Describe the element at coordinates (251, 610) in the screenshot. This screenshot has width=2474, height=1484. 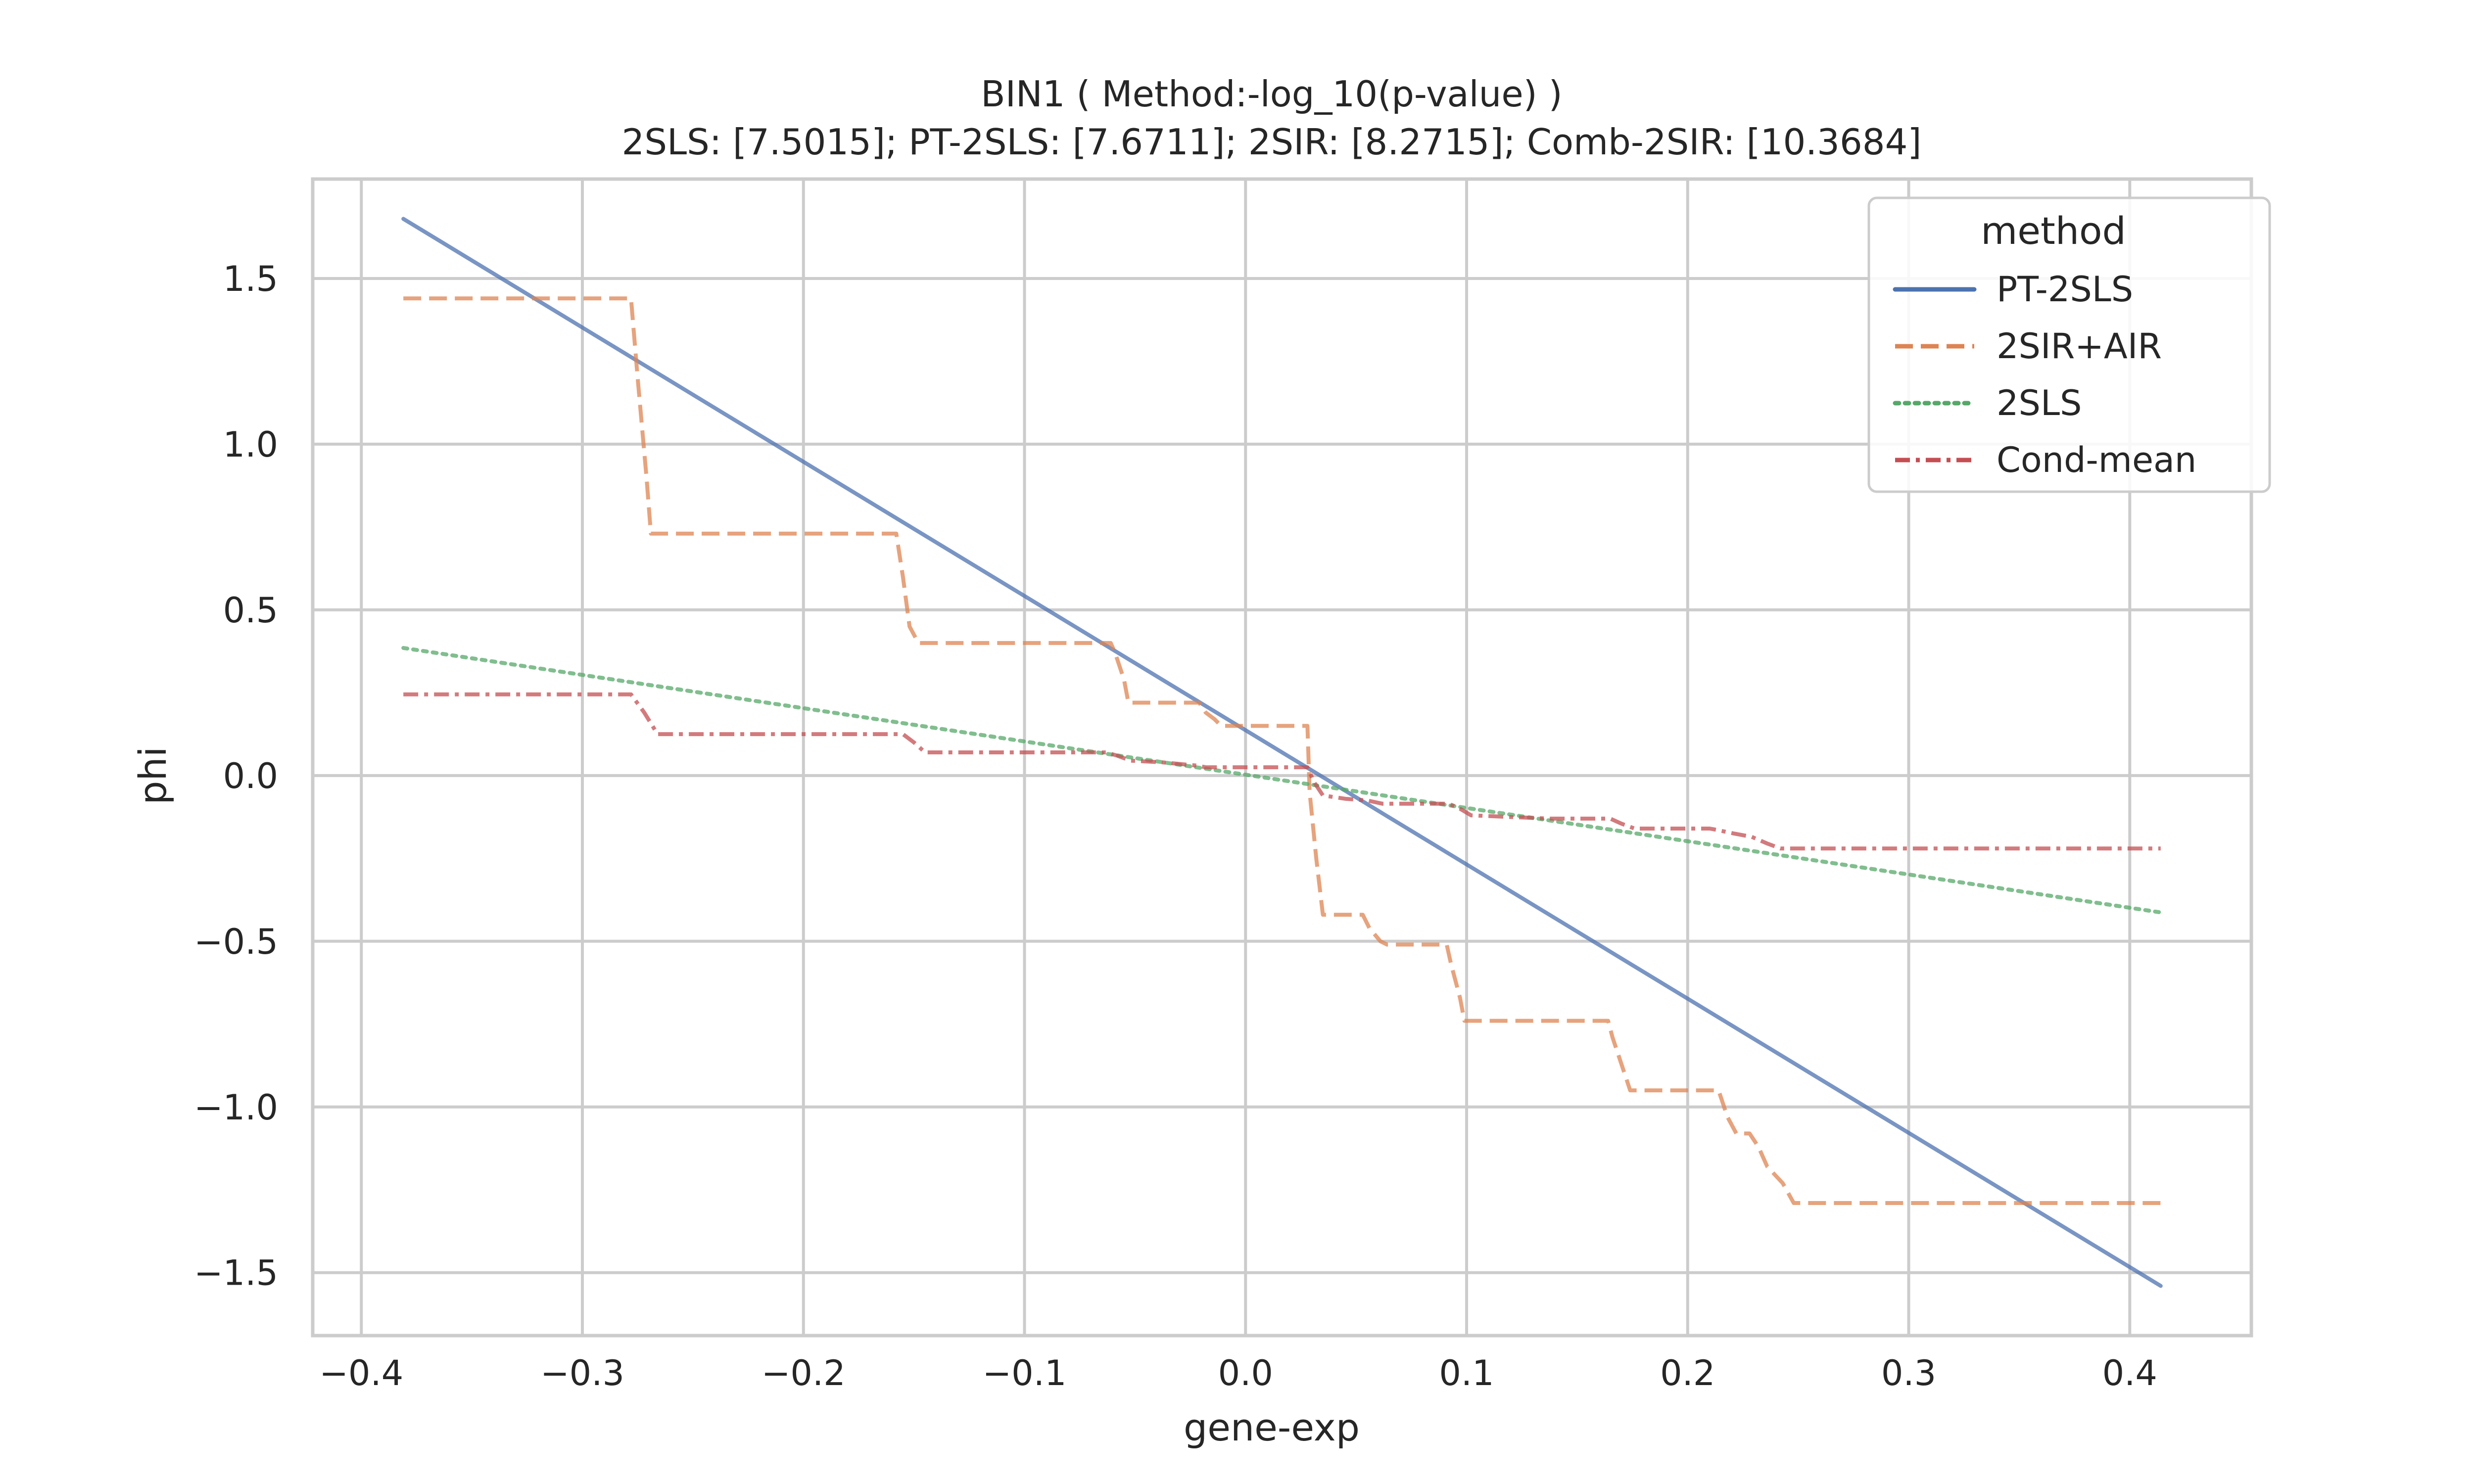
I see `y-tick-label: 0.5` at that location.